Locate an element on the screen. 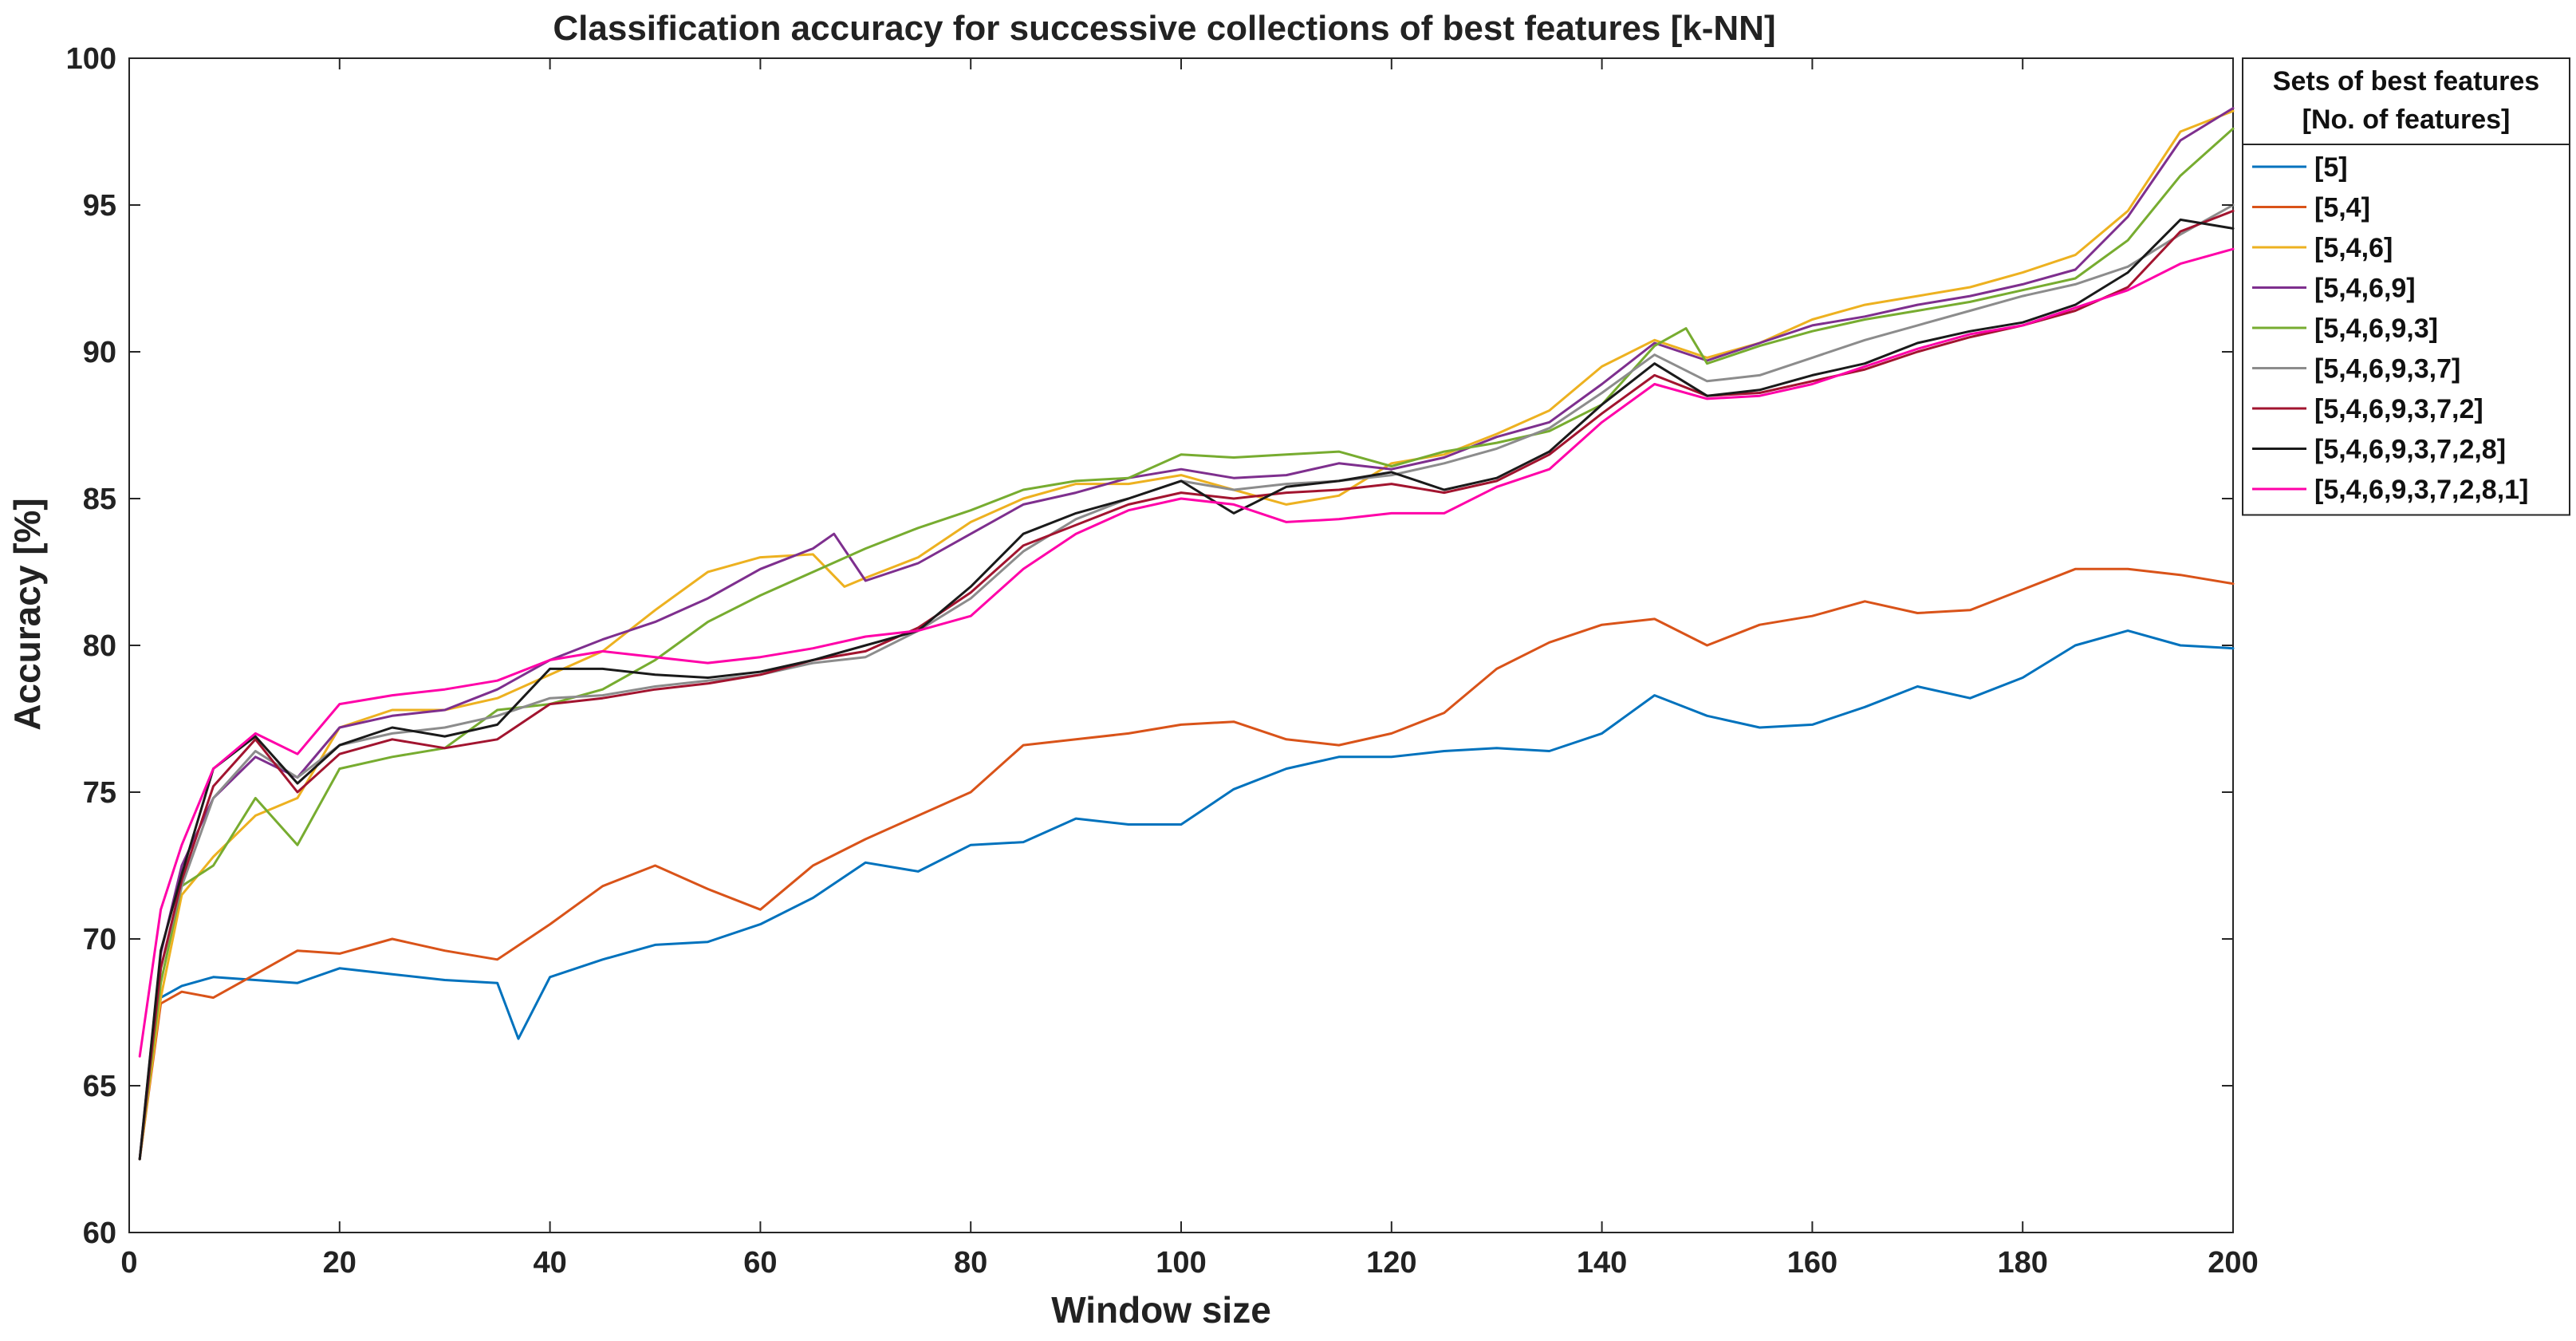 The height and width of the screenshot is (1341, 2576). x-axis-label: Window size is located at coordinates (1161, 1310).